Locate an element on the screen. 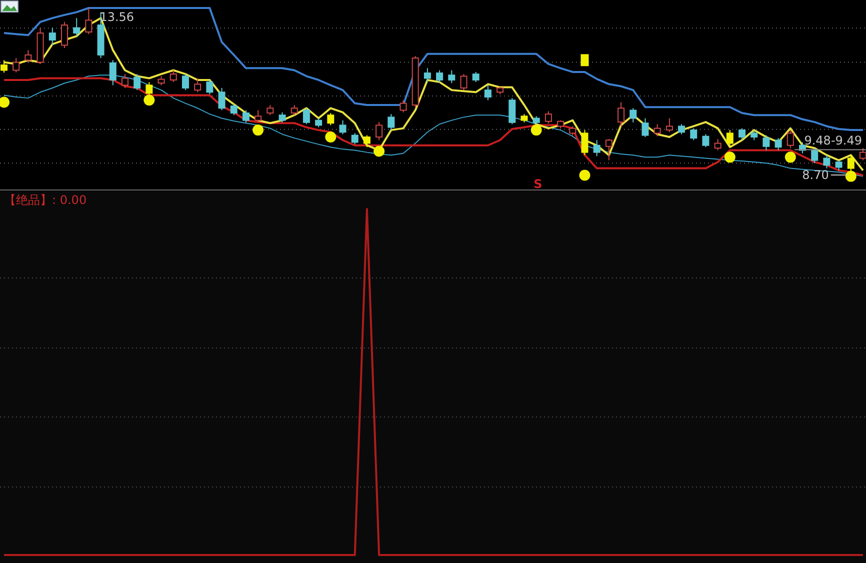 The height and width of the screenshot is (563, 866). chart-title: 【绝品】: 0.00 is located at coordinates (45, 200).